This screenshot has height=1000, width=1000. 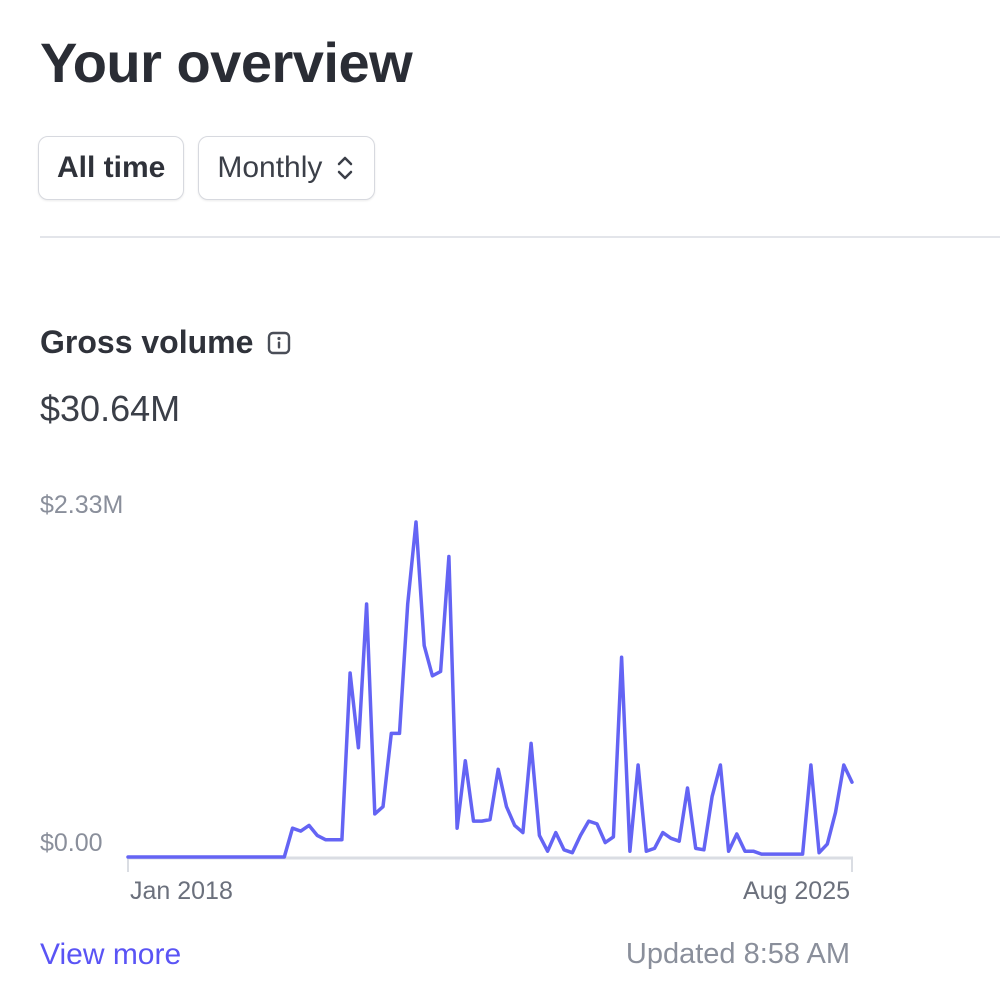 I want to click on chevron-up-down-icon, so click(x=345, y=168).